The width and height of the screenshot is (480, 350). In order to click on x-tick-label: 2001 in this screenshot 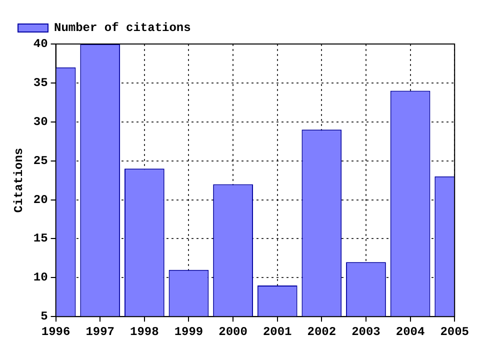, I will do `click(277, 331)`.